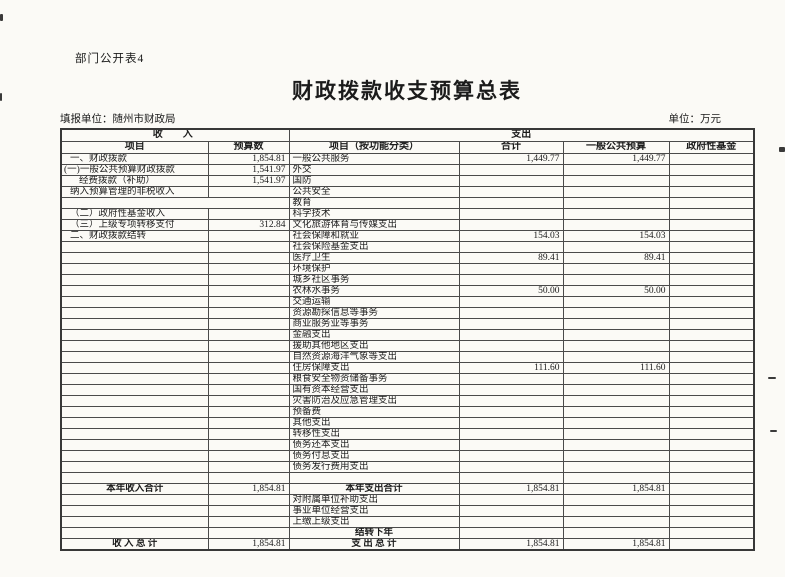  I want to click on col-header-expense-gov-fund: 政府性基金, so click(711, 147).